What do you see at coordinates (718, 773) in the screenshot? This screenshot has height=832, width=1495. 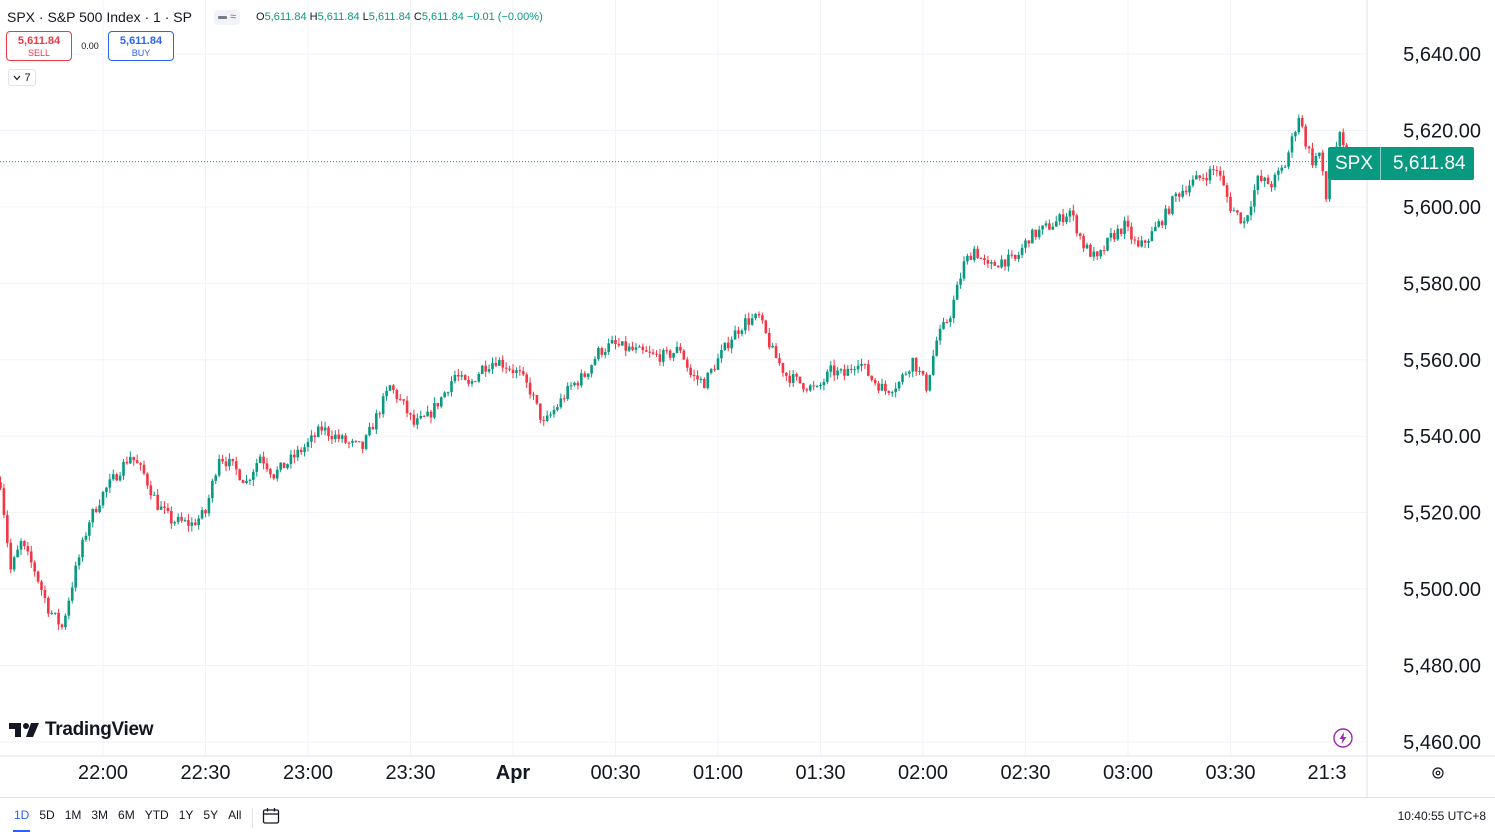 I see `x-tick-label: 01:00` at bounding box center [718, 773].